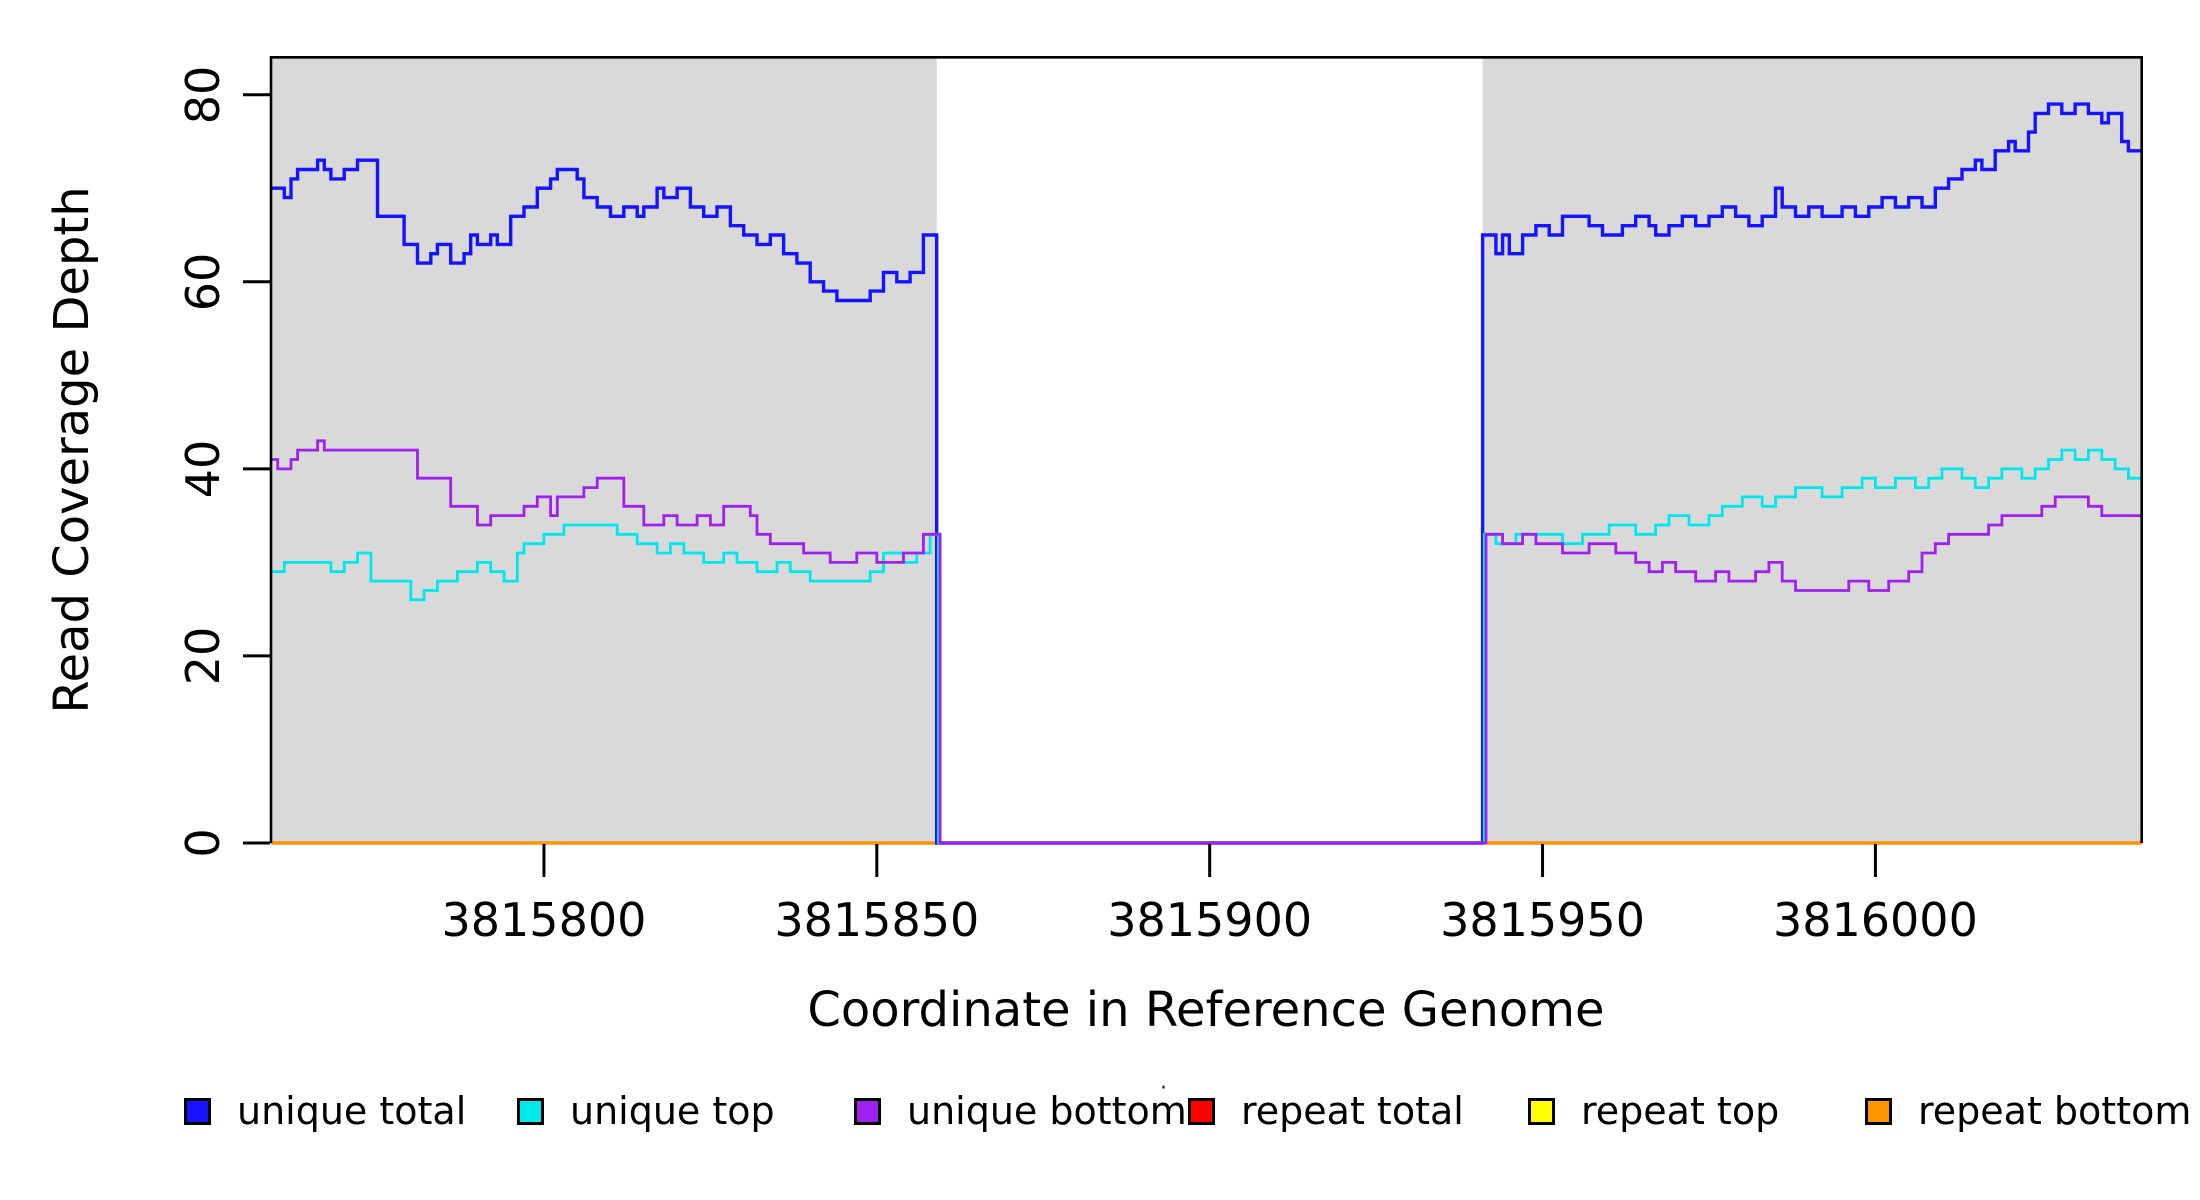 This screenshot has height=1200, width=2200. Describe the element at coordinates (672, 1111) in the screenshot. I see `legend-label: unique top` at that location.